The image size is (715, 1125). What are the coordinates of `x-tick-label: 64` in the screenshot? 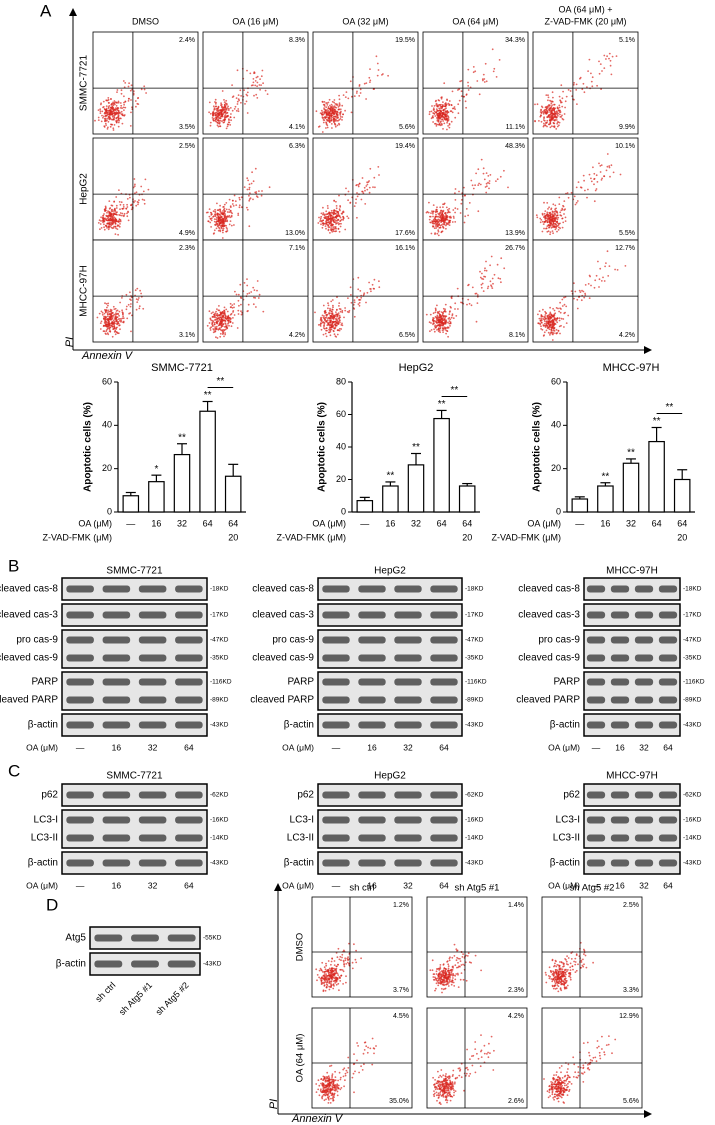 It's located at (657, 523).